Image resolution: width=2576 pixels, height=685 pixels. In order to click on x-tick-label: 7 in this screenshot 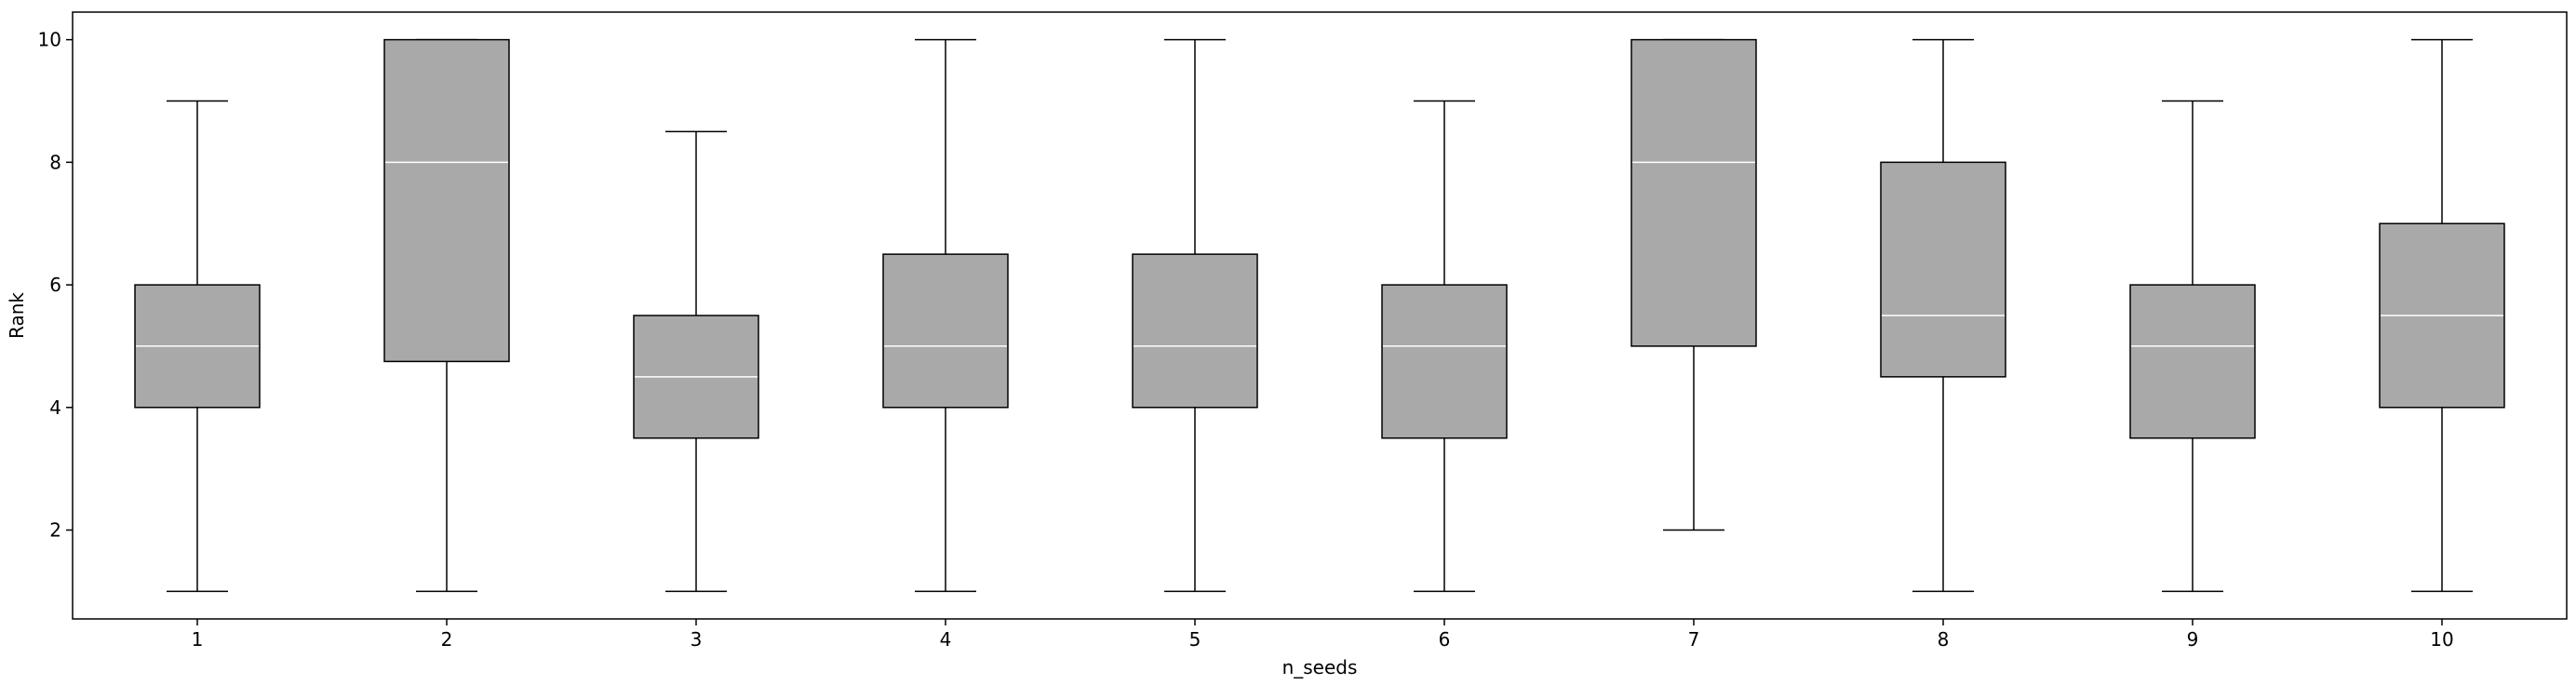, I will do `click(1694, 640)`.